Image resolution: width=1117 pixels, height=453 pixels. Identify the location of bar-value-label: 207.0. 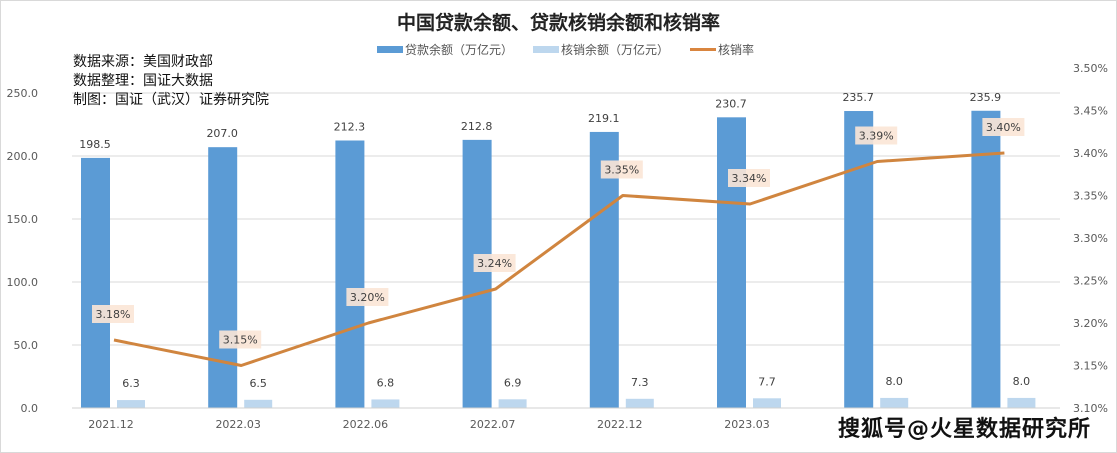
(222, 133).